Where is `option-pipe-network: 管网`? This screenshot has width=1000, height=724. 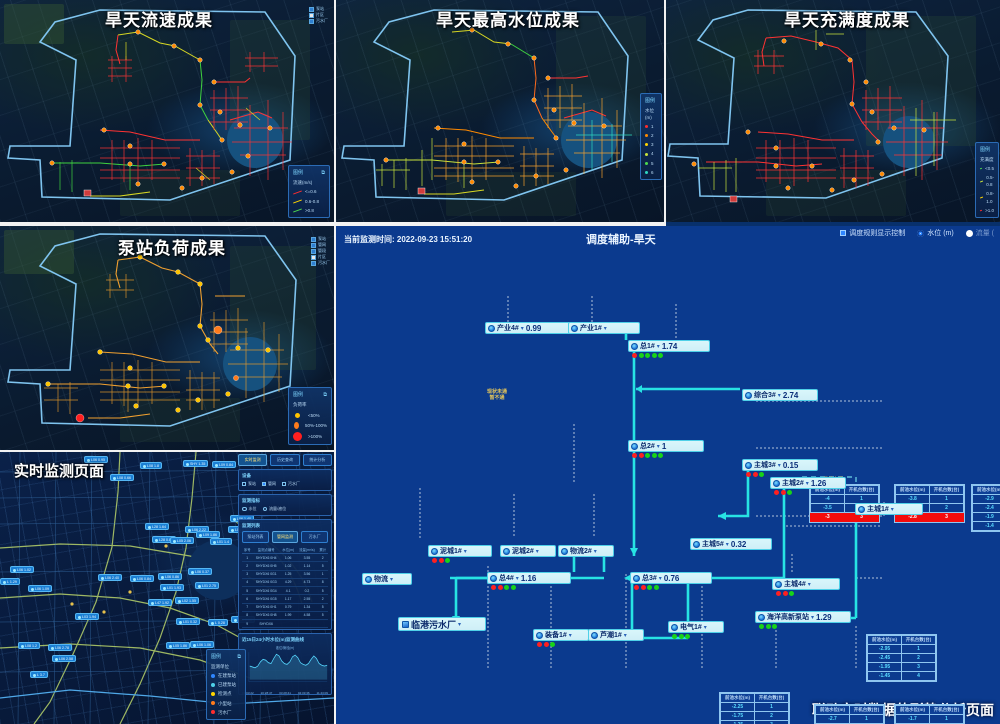
option-pipe-network: 管网 is located at coordinates (269, 484).